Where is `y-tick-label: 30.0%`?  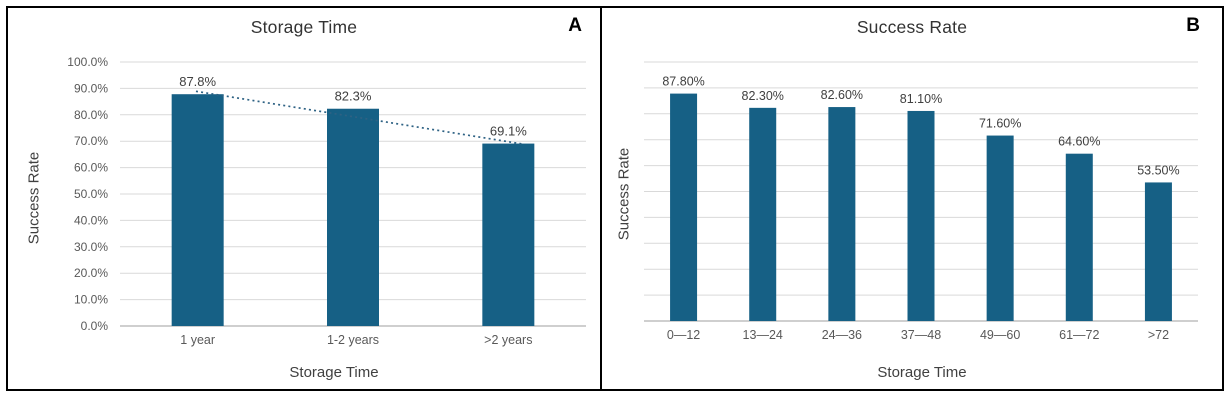 y-tick-label: 30.0% is located at coordinates (91, 247).